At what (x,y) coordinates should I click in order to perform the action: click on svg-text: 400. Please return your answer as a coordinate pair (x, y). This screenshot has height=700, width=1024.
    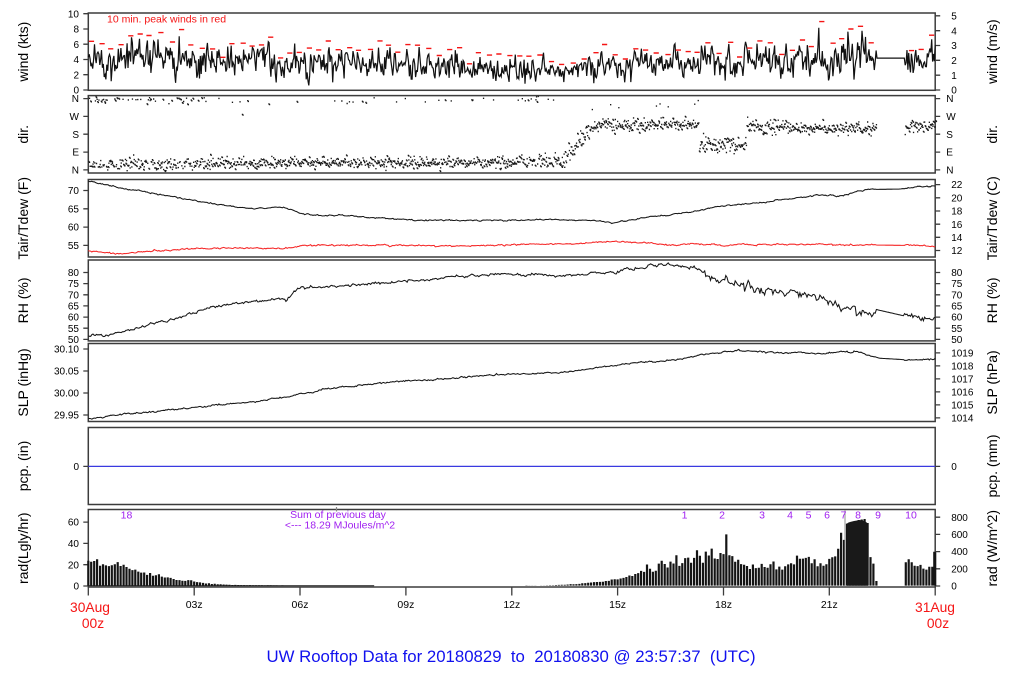
    Looking at the image, I should click on (959, 552).